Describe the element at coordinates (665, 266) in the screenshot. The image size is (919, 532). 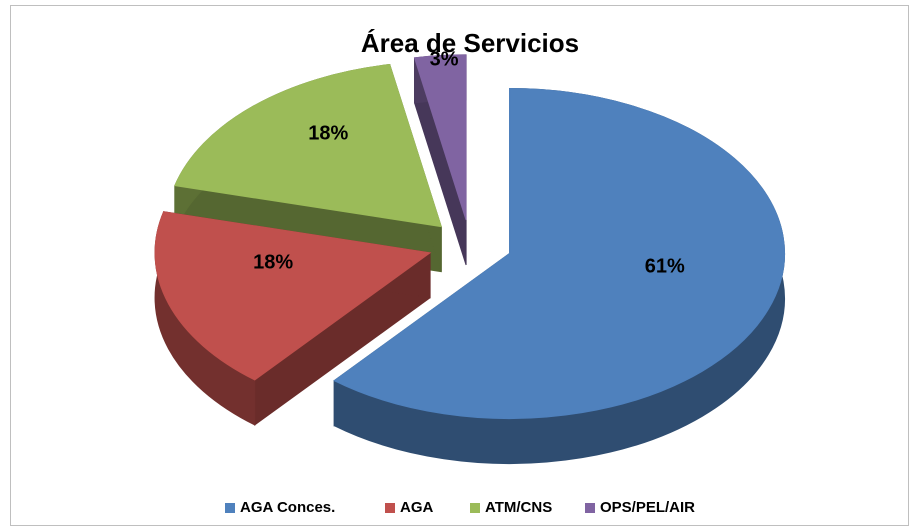
I see `data-label: 61%` at that location.